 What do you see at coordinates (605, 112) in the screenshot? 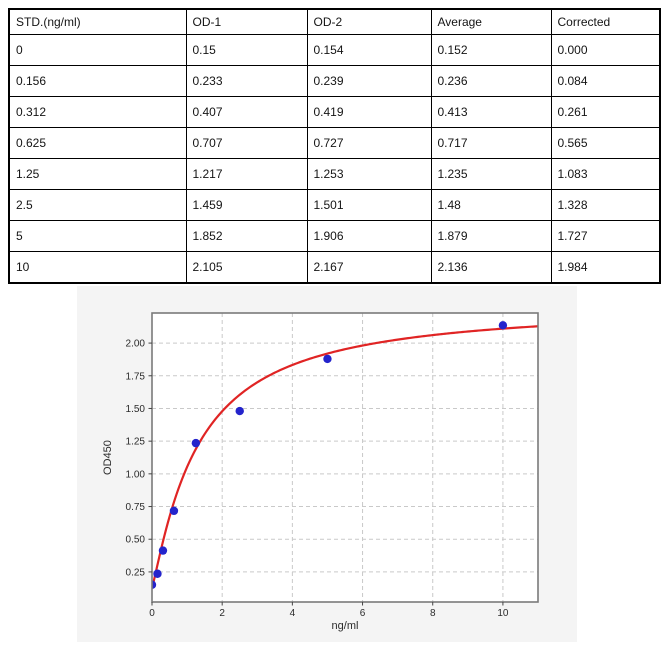
I see `table-cell: 0.261` at bounding box center [605, 112].